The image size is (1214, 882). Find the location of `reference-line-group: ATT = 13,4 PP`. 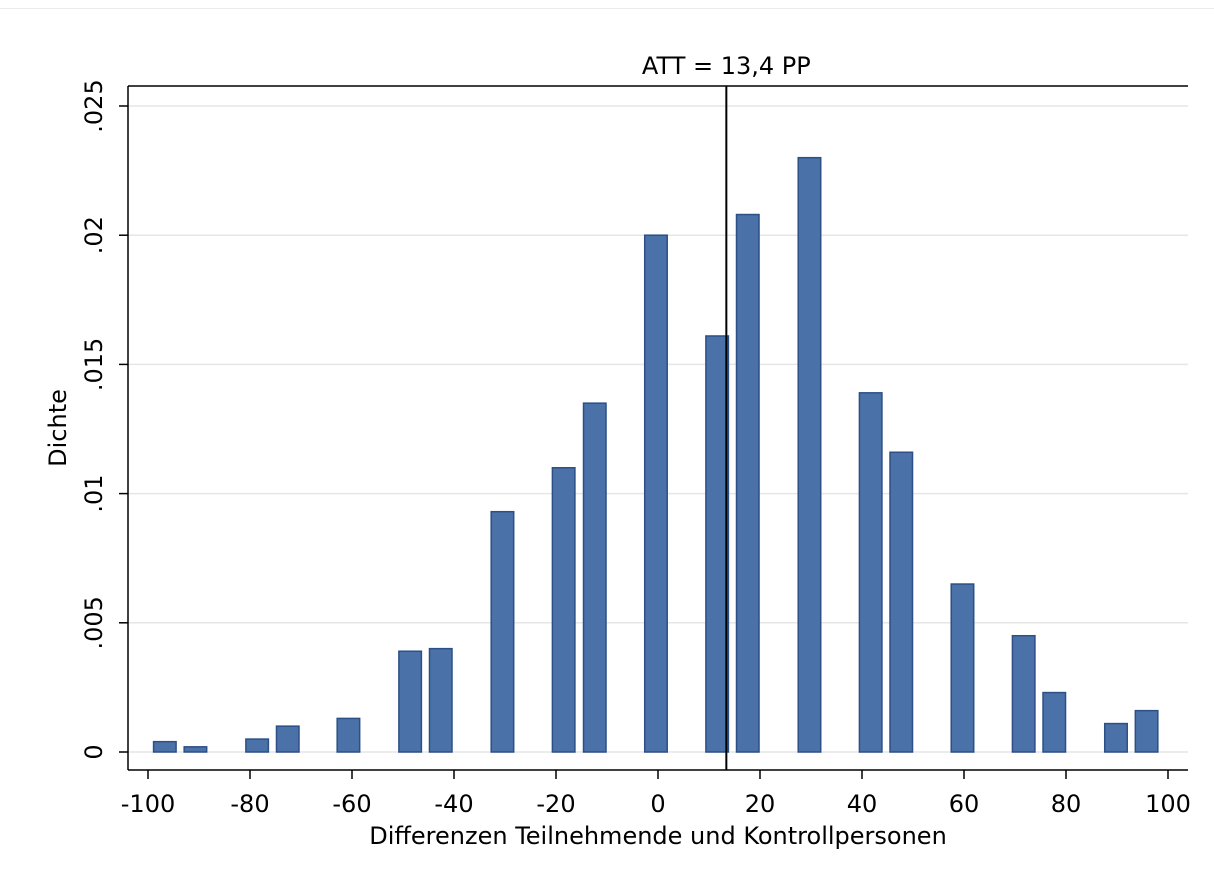

reference-line-group: ATT = 13,4 PP is located at coordinates (726, 411).